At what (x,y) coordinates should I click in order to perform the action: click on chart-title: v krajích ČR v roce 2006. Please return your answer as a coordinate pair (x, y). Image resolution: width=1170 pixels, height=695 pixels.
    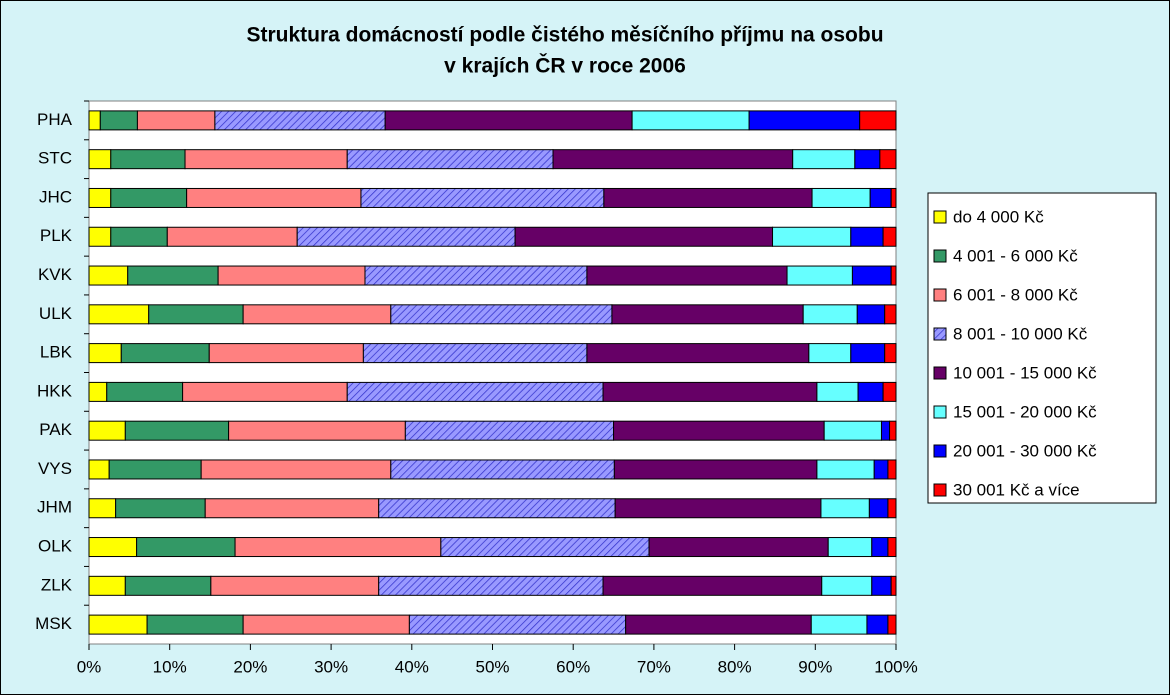
    Looking at the image, I should click on (565, 66).